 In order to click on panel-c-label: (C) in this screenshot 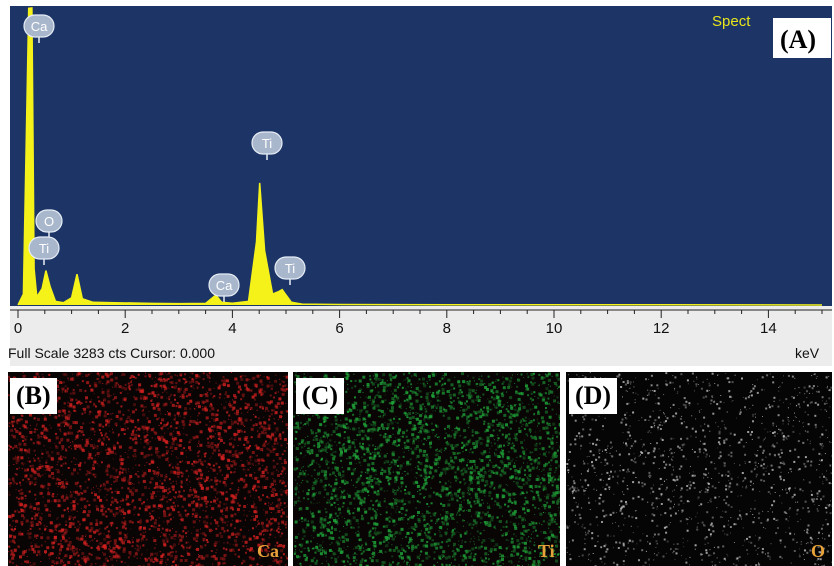, I will do `click(320, 395)`.